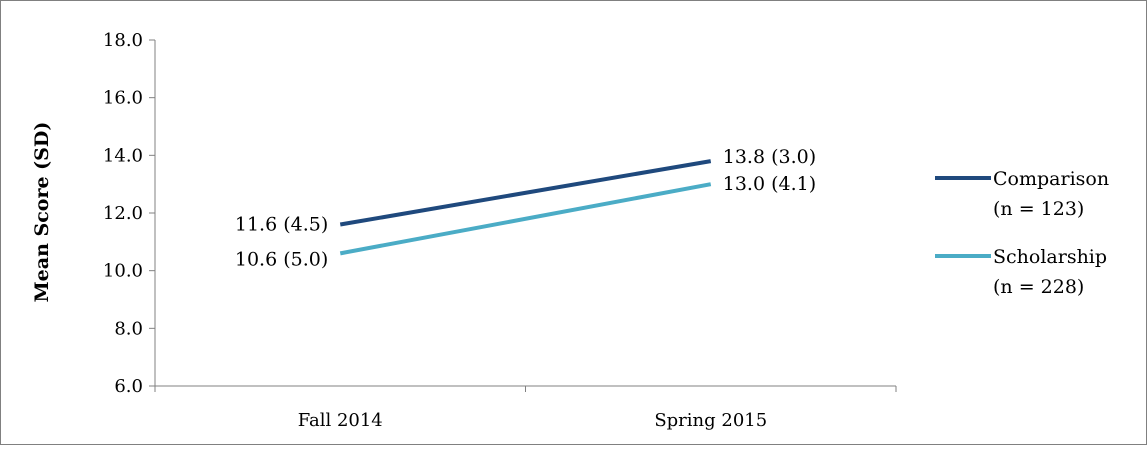 This screenshot has width=1147, height=449. Describe the element at coordinates (1022, 233) in the screenshot. I see `legend: Comparison (n = 123) Scholarship (n = 228)` at that location.